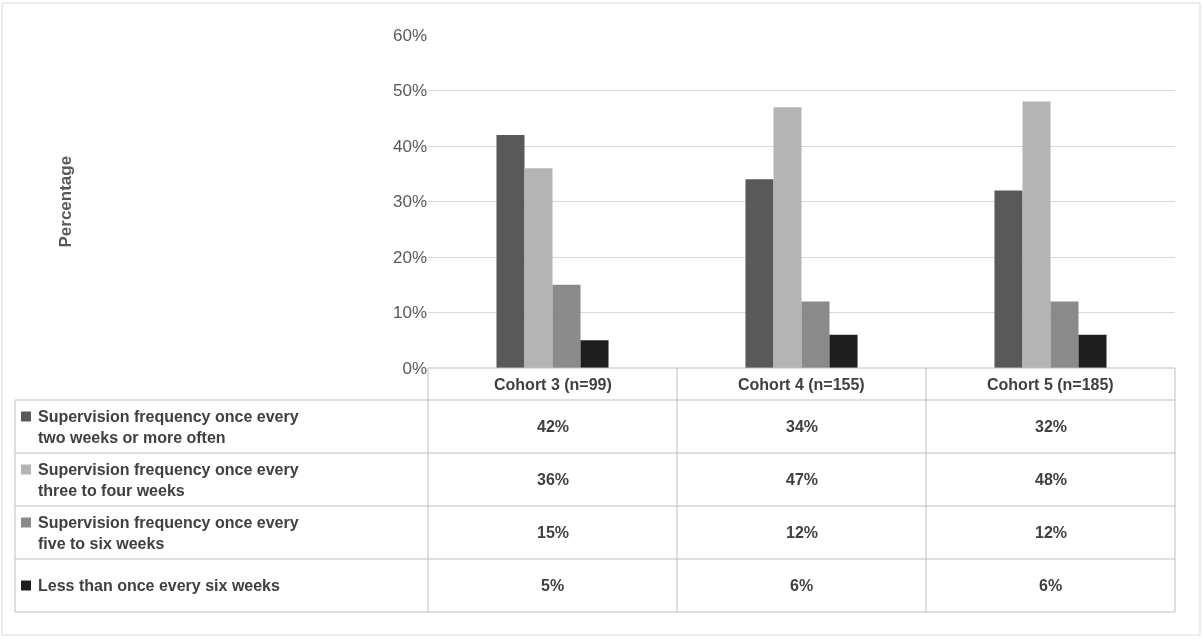 The width and height of the screenshot is (1203, 643). Describe the element at coordinates (802, 426) in the screenshot. I see `data-label: 34%` at that location.